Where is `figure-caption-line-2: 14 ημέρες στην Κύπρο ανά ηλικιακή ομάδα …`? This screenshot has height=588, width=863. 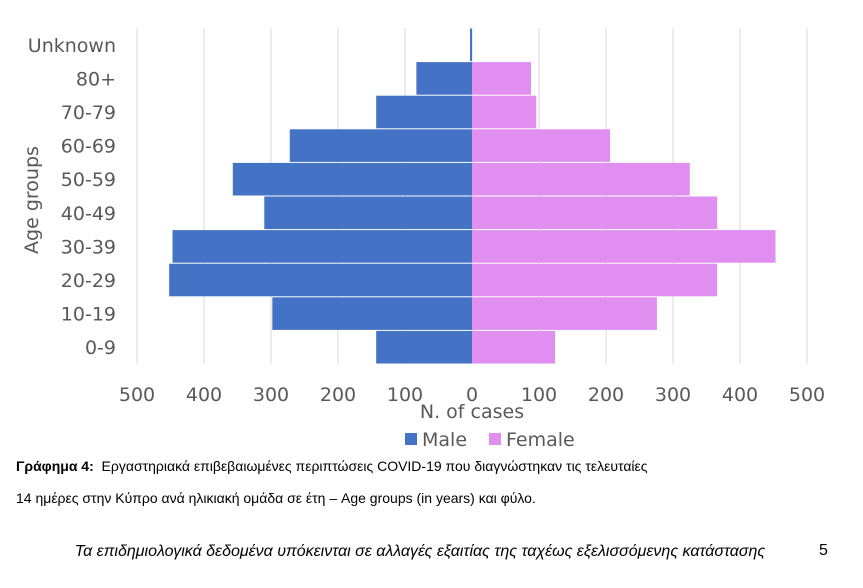
figure-caption-line-2: 14 ημέρες στην Κύπρο ανά ηλικιακή ομάδα … is located at coordinates (276, 498).